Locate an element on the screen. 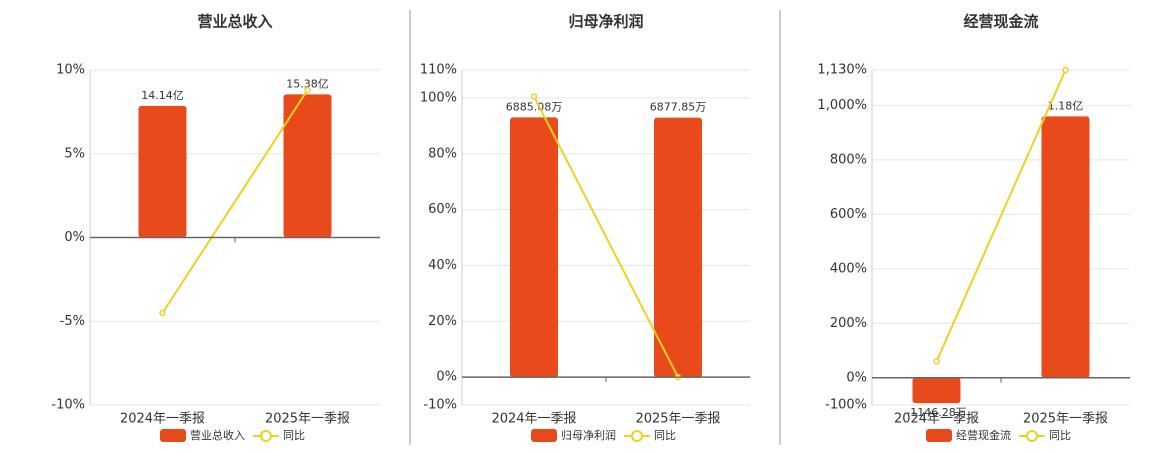 Image resolution: width=1160 pixels, height=454 pixels. y-tick-label: 1,000% is located at coordinates (842, 105).